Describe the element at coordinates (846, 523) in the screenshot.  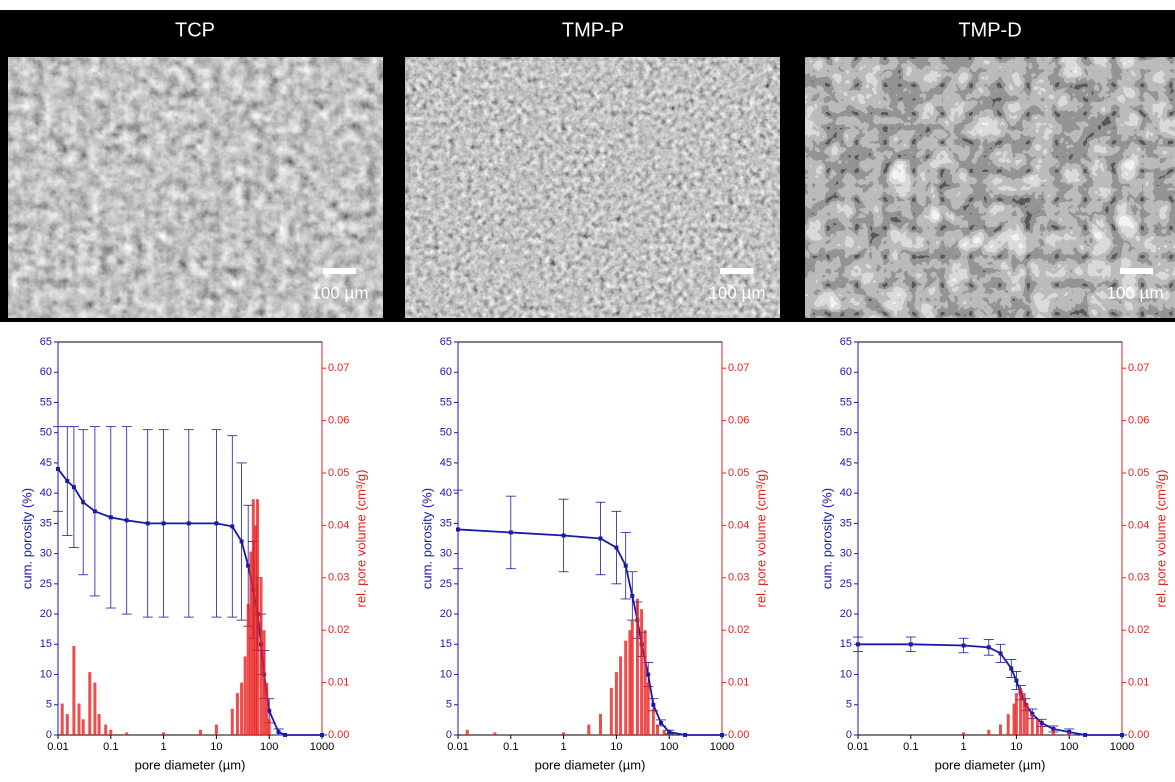
I see `y-tick-label: 35` at that location.